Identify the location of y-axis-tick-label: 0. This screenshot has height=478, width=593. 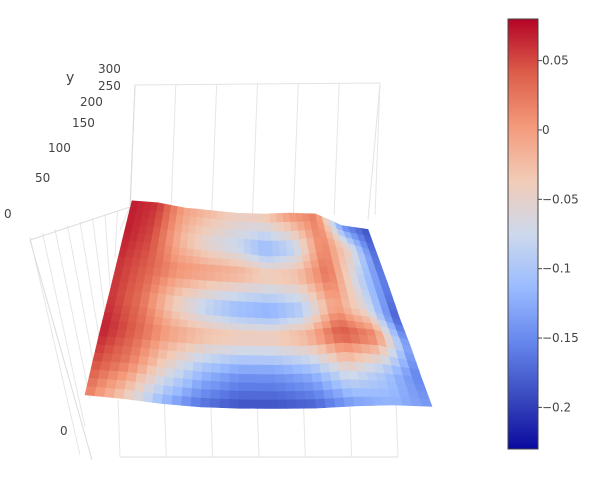
(8, 214).